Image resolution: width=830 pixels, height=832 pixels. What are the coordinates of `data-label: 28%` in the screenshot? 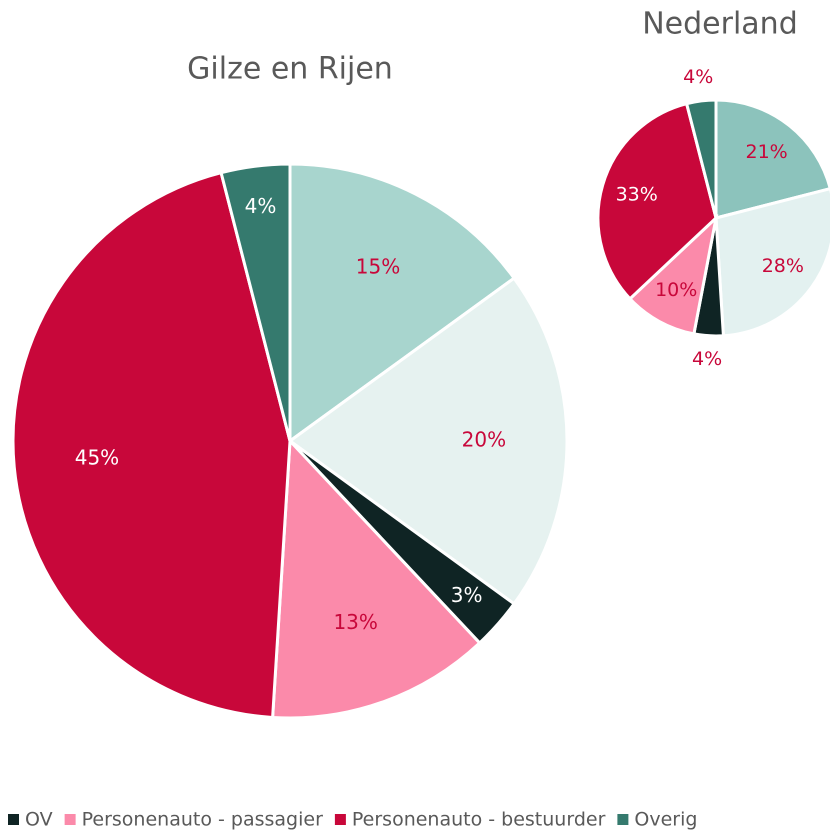 It's located at (783, 266).